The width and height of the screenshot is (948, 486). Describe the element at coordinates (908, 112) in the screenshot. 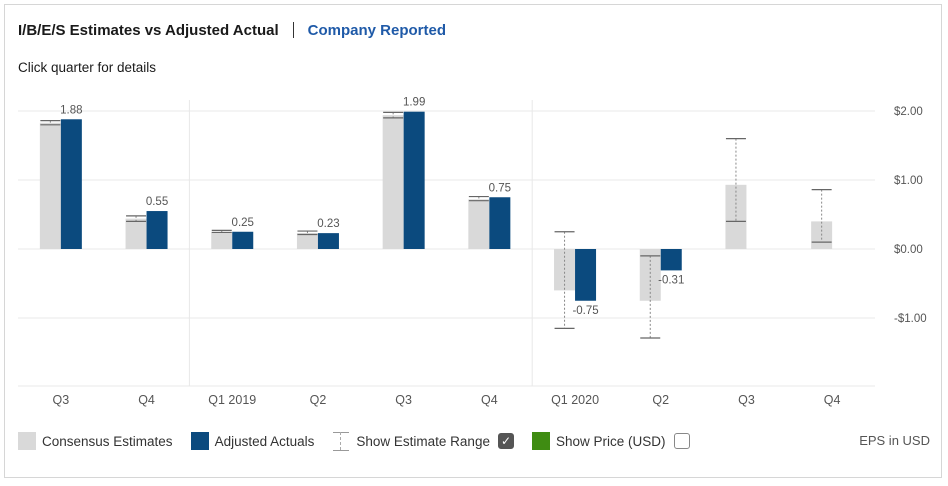

I see `y-tick-label: $2.00` at that location.